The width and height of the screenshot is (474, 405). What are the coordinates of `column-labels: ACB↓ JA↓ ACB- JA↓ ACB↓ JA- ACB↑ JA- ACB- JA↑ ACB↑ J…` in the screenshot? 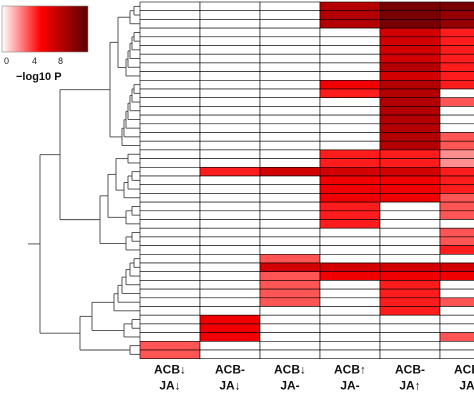 It's located at (314, 378).